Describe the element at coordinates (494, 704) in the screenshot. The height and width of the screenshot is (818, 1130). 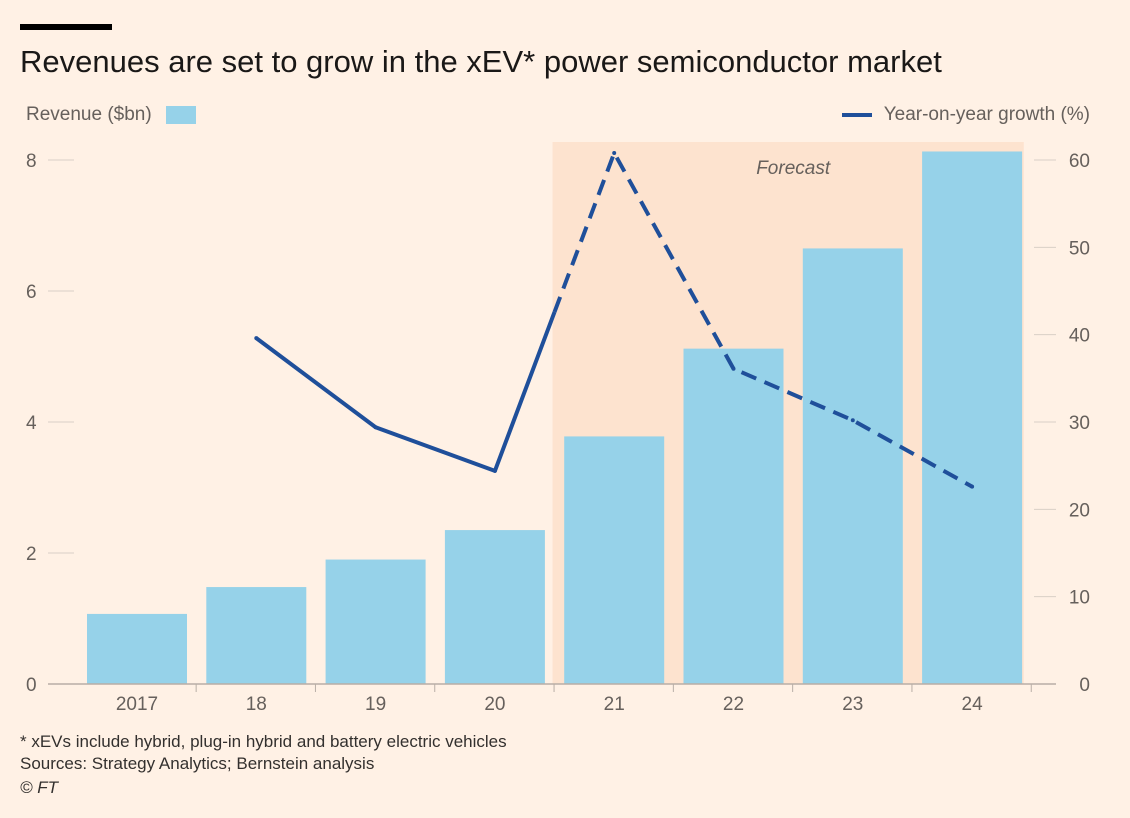
I see `x-tick-label-20: 20` at that location.